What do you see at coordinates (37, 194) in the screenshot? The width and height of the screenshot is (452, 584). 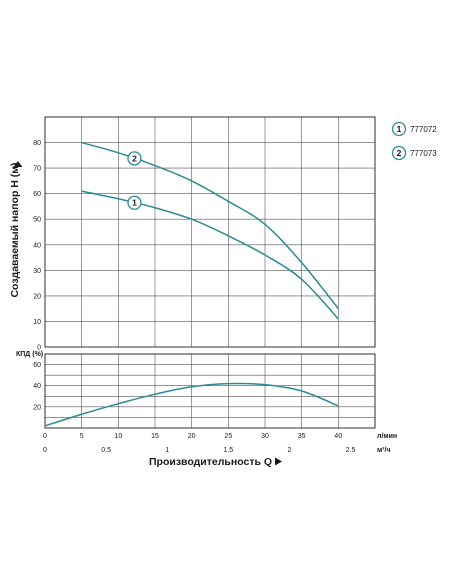 I see `head-y-tick-label: 60` at bounding box center [37, 194].